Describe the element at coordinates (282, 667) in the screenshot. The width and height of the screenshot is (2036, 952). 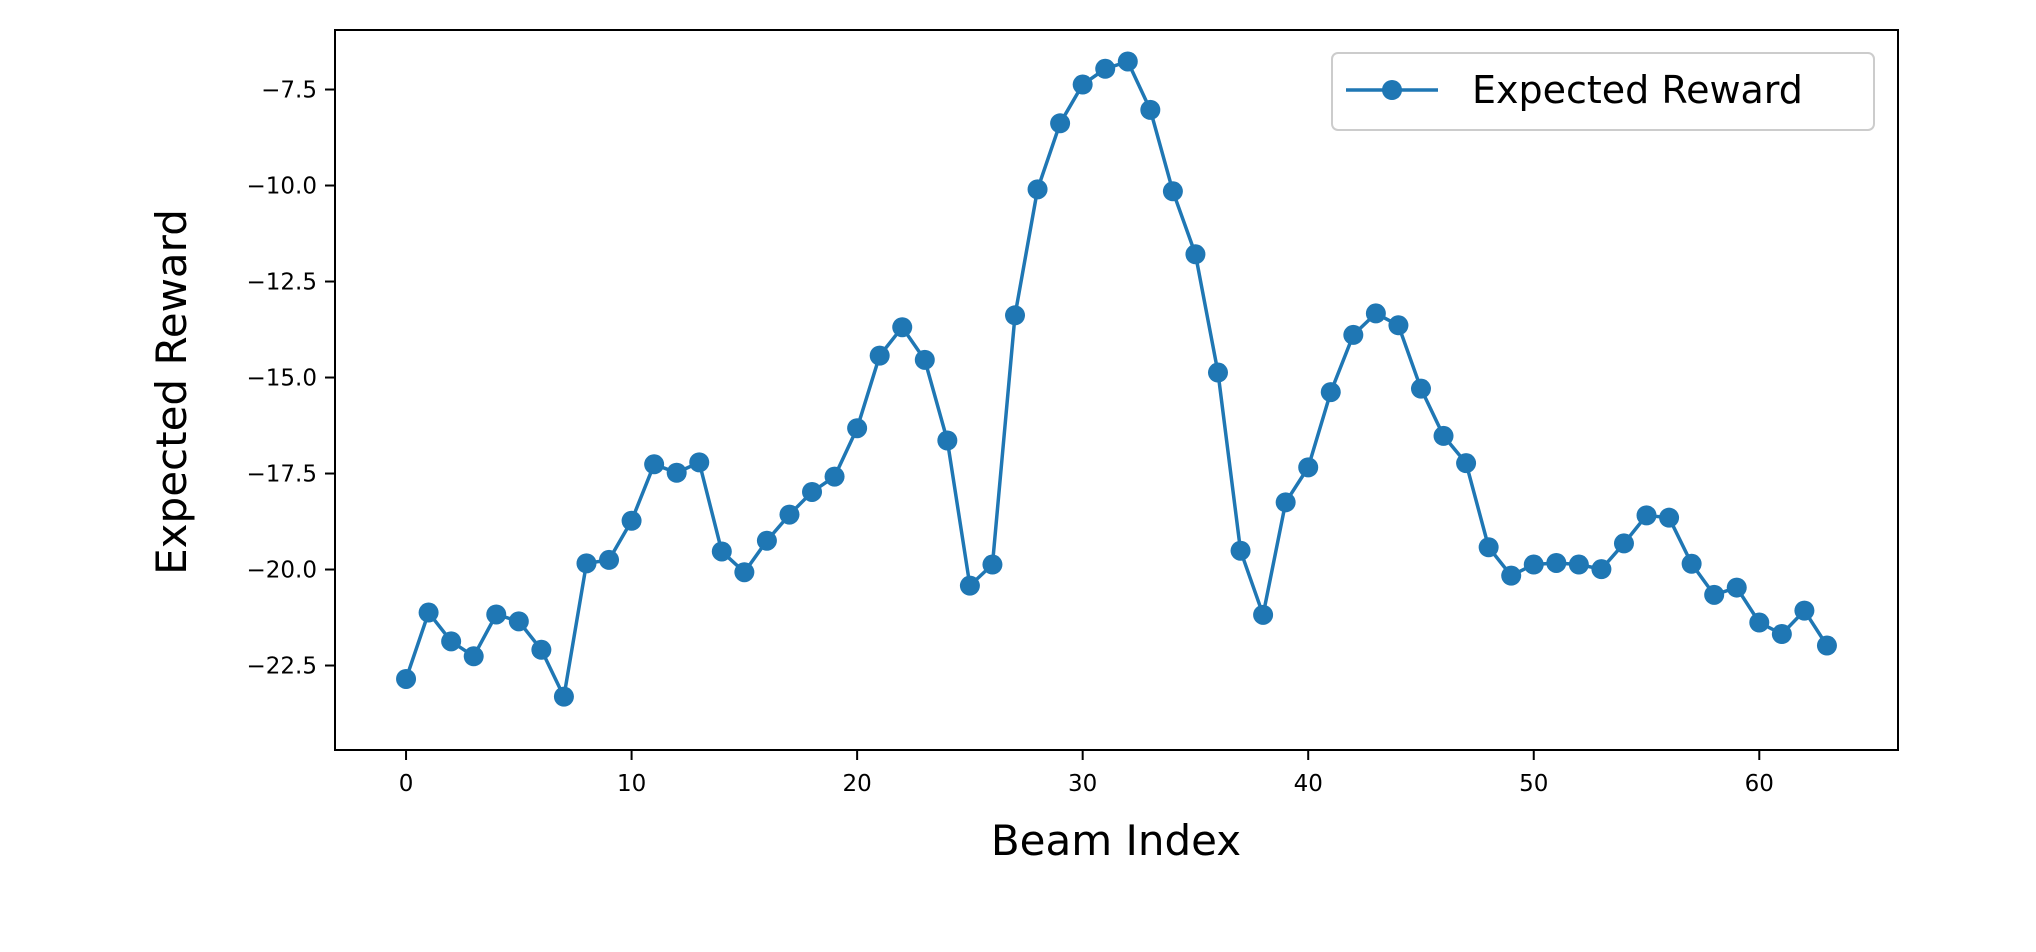
I see `y-tick-label: −22.5` at that location.